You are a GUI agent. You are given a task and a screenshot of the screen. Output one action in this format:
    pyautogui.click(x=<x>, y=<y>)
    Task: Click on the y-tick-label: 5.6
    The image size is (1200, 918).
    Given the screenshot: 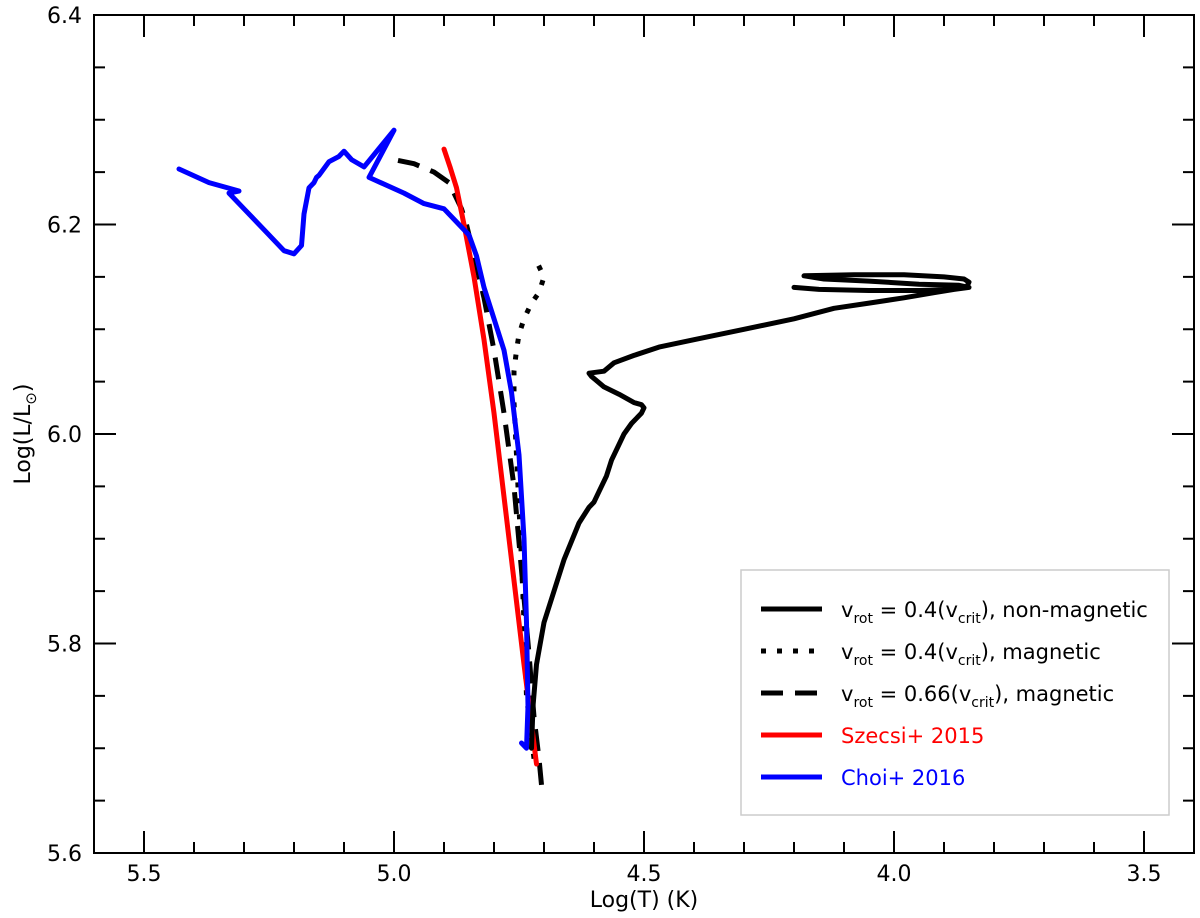 What is the action you would take?
    pyautogui.click(x=64, y=854)
    